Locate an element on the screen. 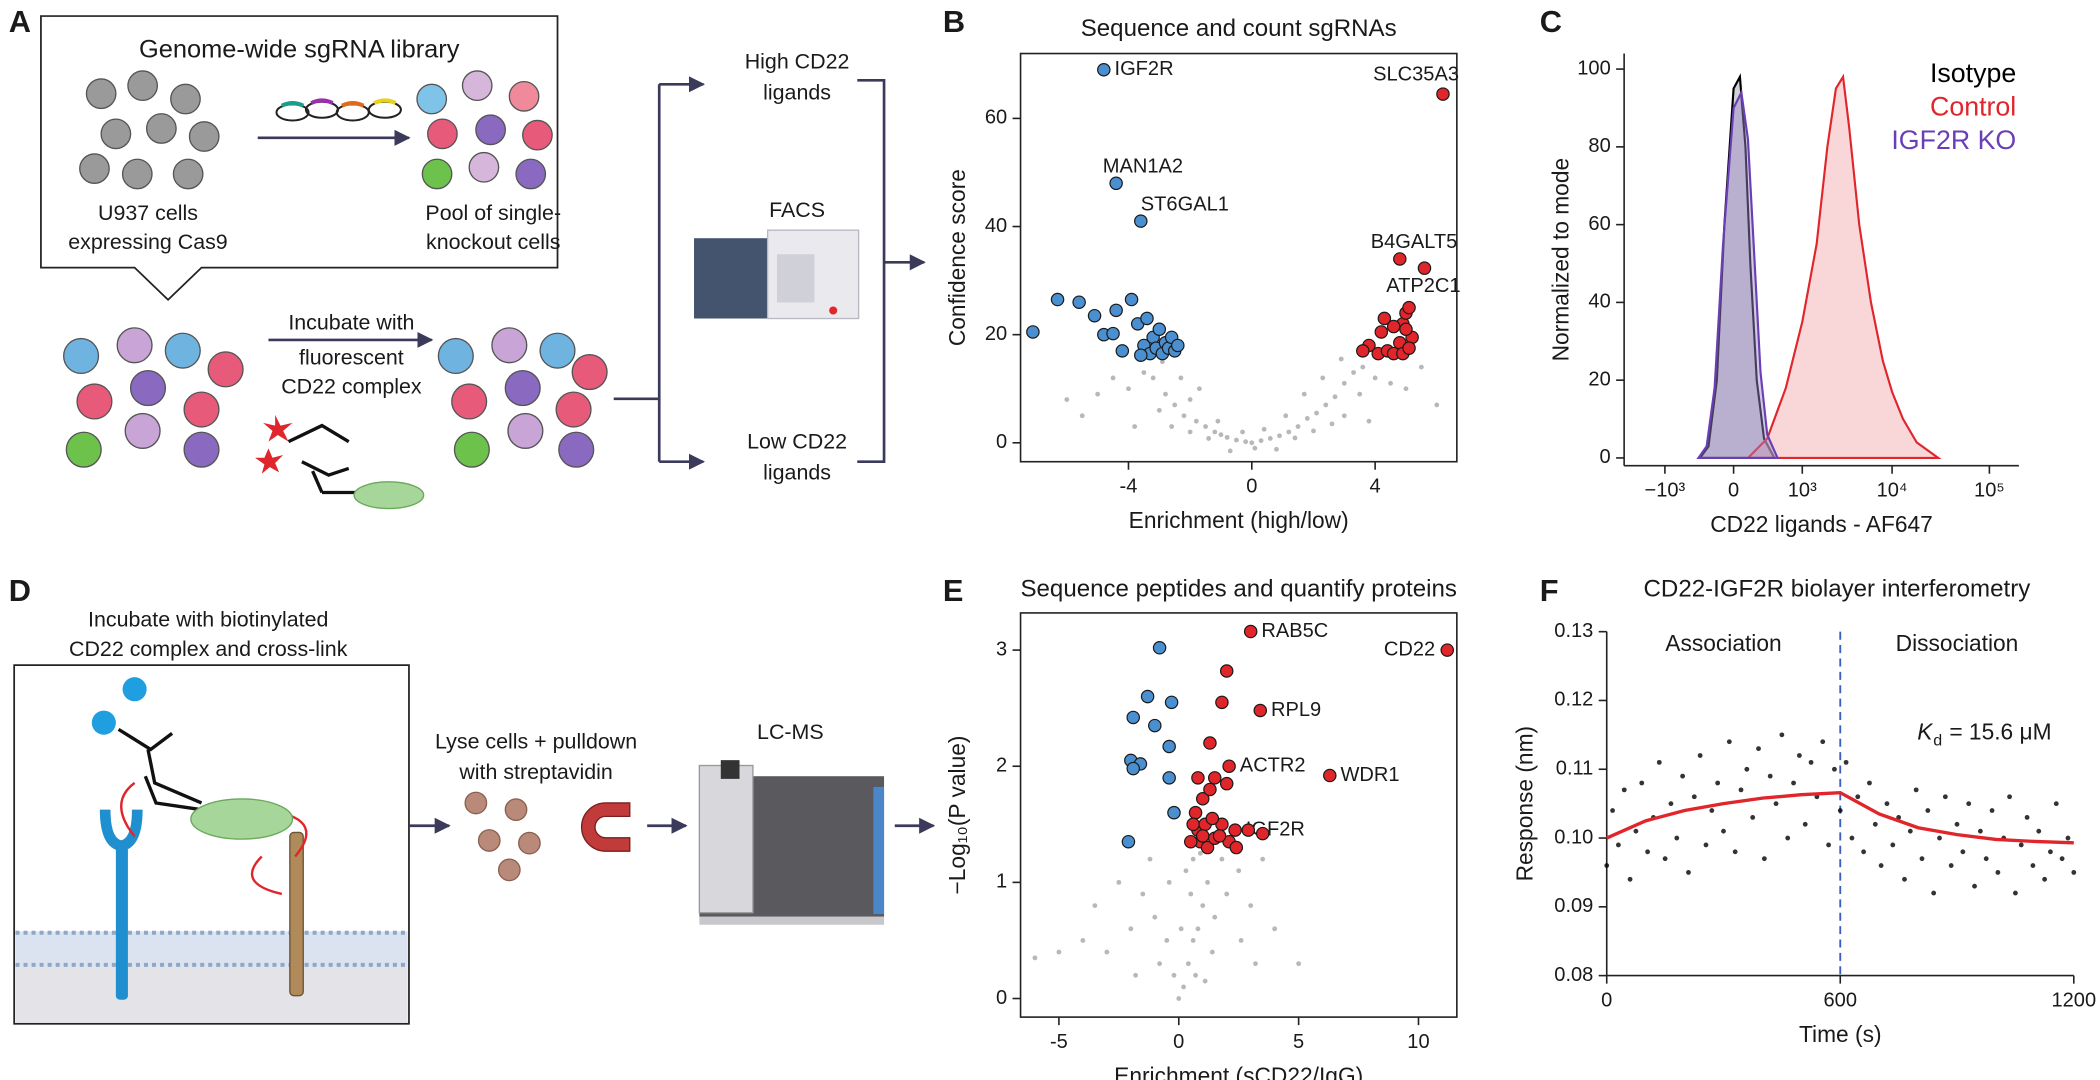  low-label: Low CD22 is located at coordinates (797, 442).